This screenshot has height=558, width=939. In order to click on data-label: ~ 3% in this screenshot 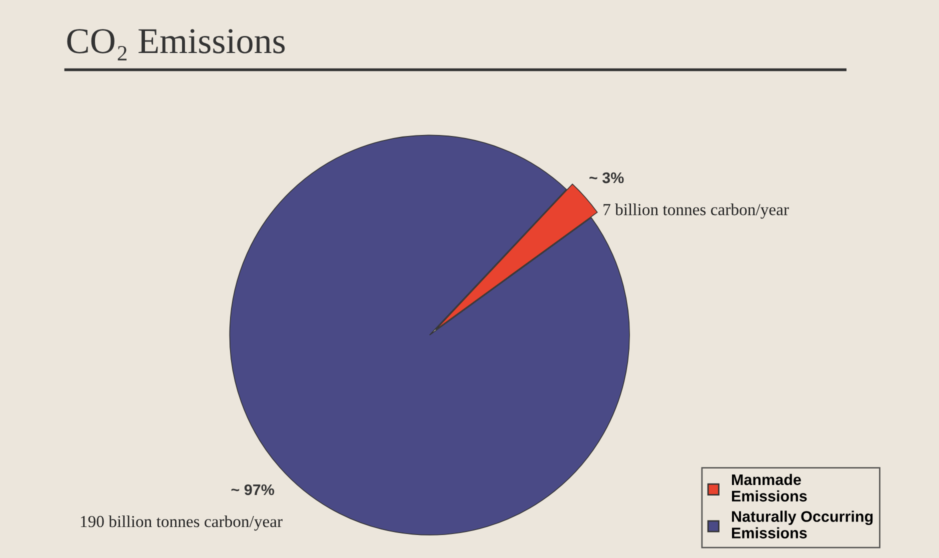, I will do `click(606, 178)`.